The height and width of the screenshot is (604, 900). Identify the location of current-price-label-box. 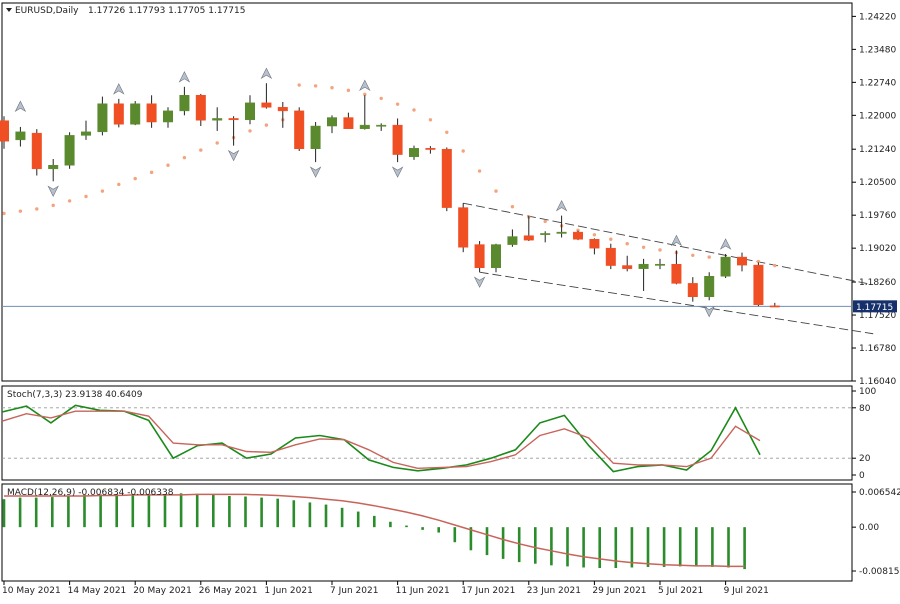
(875, 306).